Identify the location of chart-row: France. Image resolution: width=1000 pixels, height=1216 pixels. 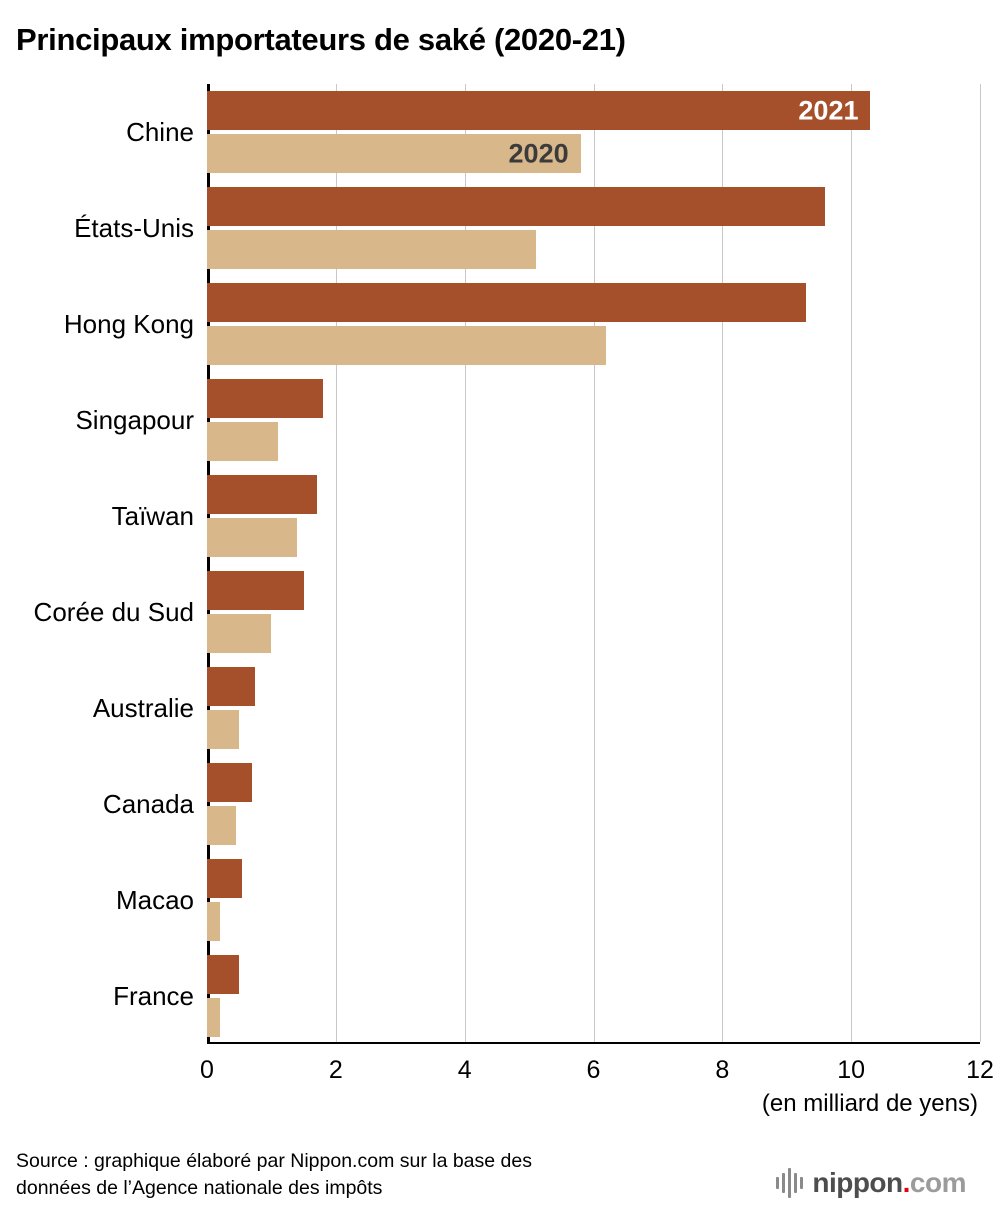
(497, 996).